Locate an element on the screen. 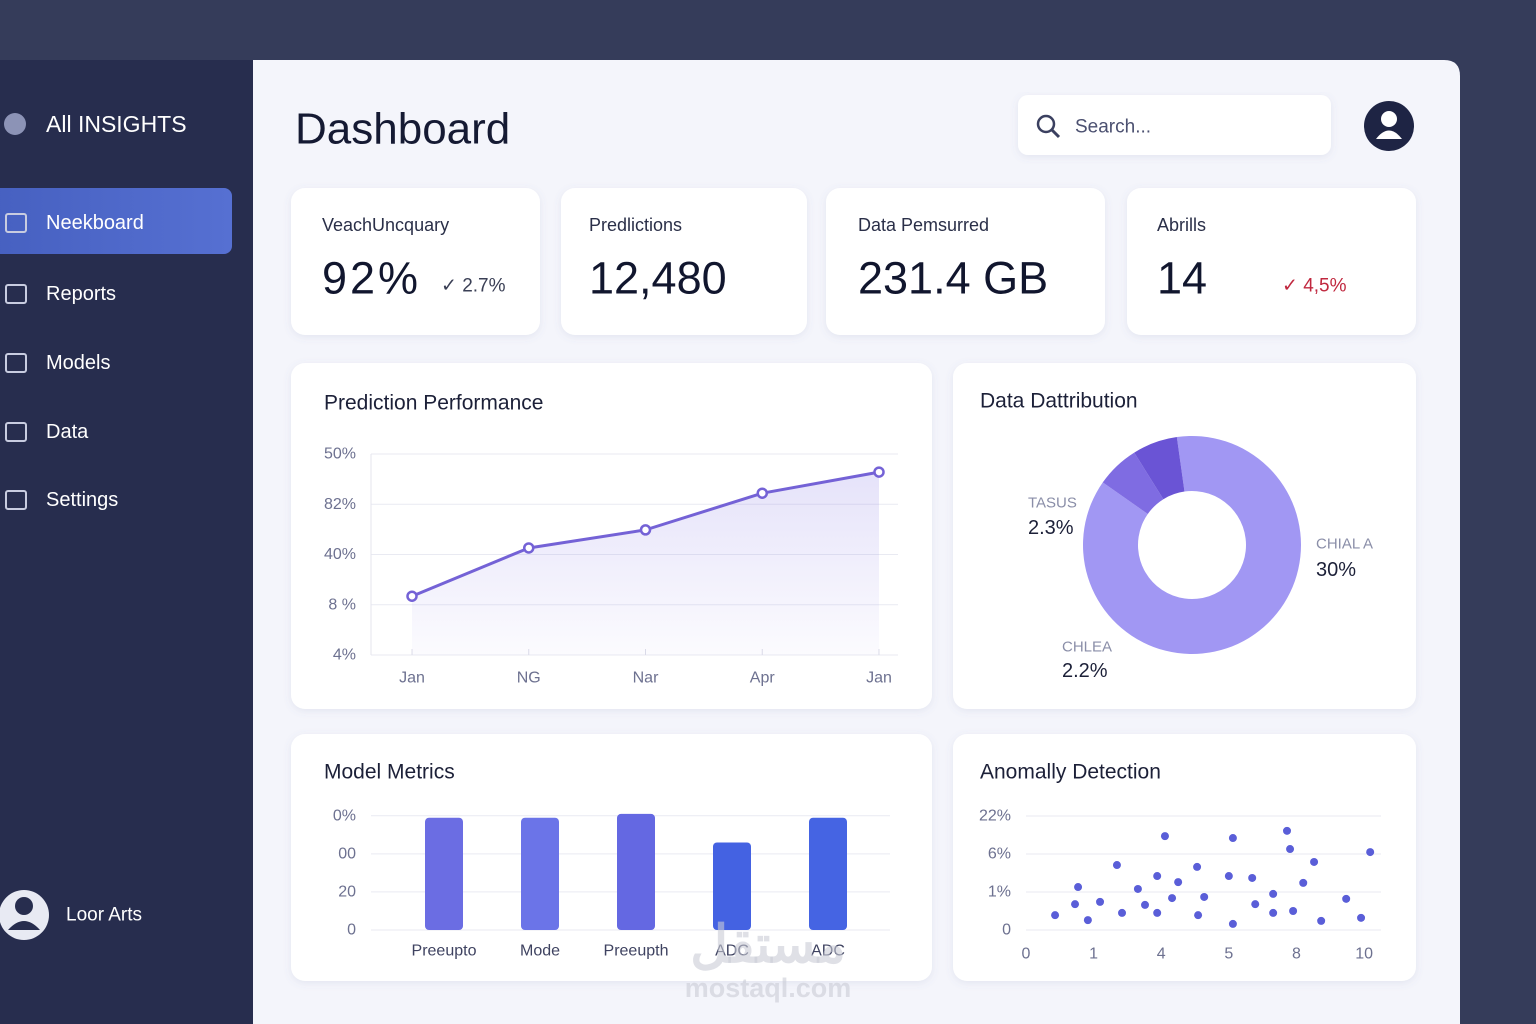  y-tick-label: 22% is located at coordinates (995, 816).